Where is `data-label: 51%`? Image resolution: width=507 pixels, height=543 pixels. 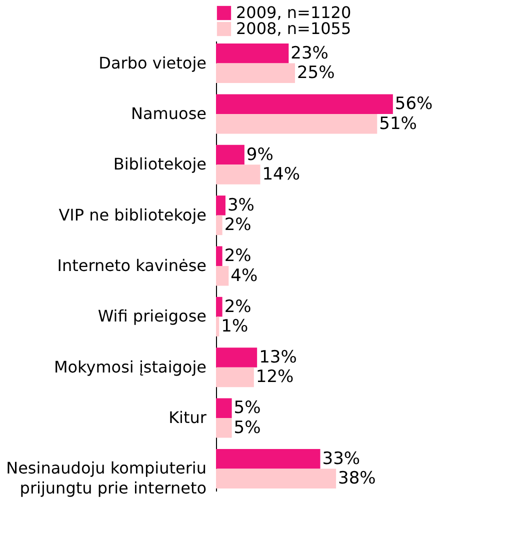 data-label: 51% is located at coordinates (398, 124).